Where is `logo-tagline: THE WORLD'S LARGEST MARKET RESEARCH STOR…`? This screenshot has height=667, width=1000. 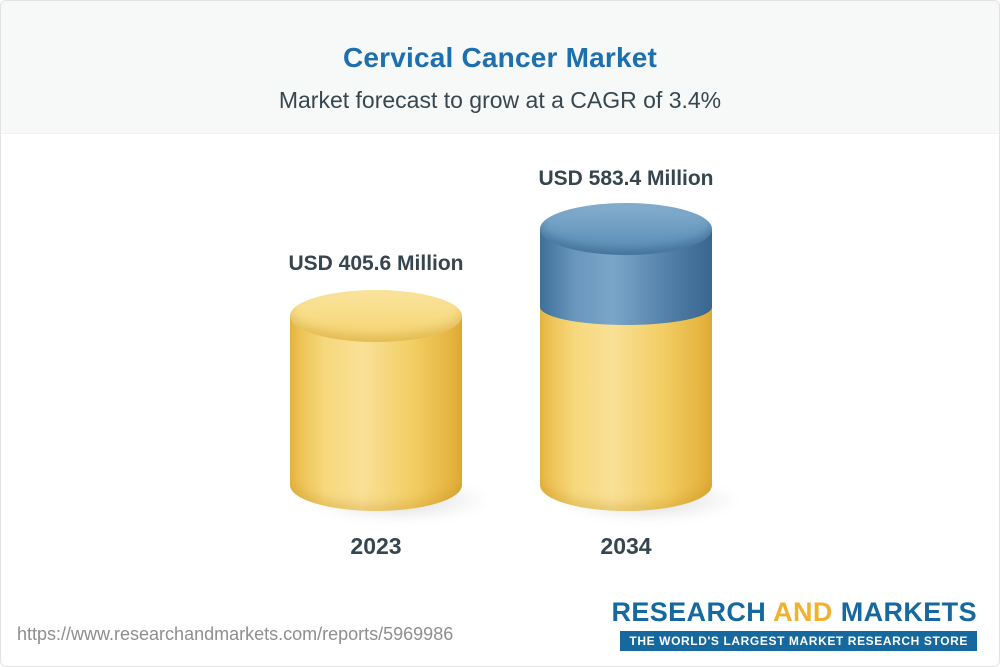 logo-tagline: THE WORLD'S LARGEST MARKET RESEARCH STOR… is located at coordinates (798, 641).